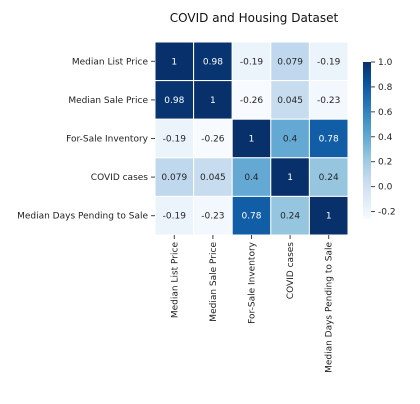 This screenshot has height=404, width=420. Describe the element at coordinates (330, 307) in the screenshot. I see `column-label: Median Days Pending to Sale` at that location.